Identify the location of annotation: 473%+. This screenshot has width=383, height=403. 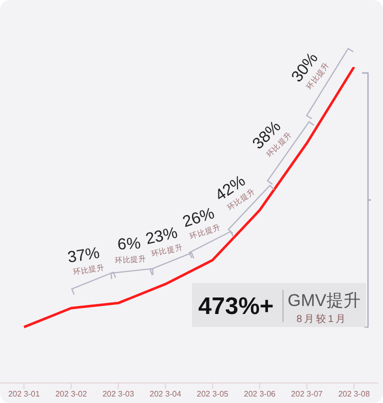
(236, 306).